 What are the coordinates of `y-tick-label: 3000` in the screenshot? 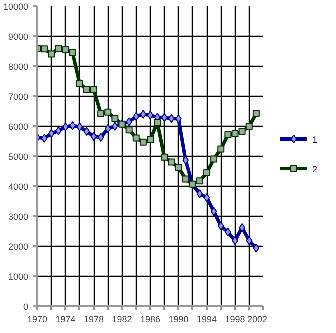 It's located at (18, 217).